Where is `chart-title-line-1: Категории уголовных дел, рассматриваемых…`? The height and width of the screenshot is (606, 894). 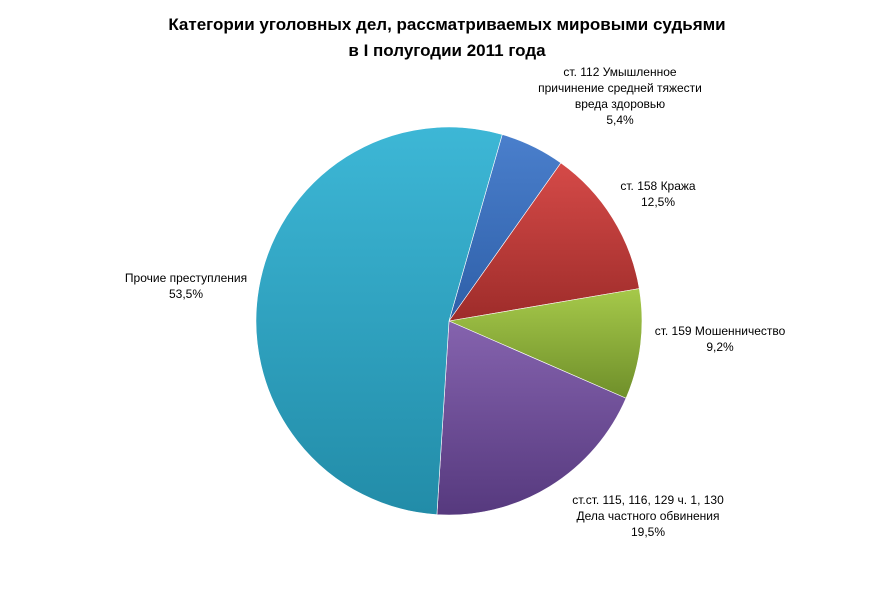 chart-title-line-1: Категории уголовных дел, рассматриваемых… is located at coordinates (447, 24).